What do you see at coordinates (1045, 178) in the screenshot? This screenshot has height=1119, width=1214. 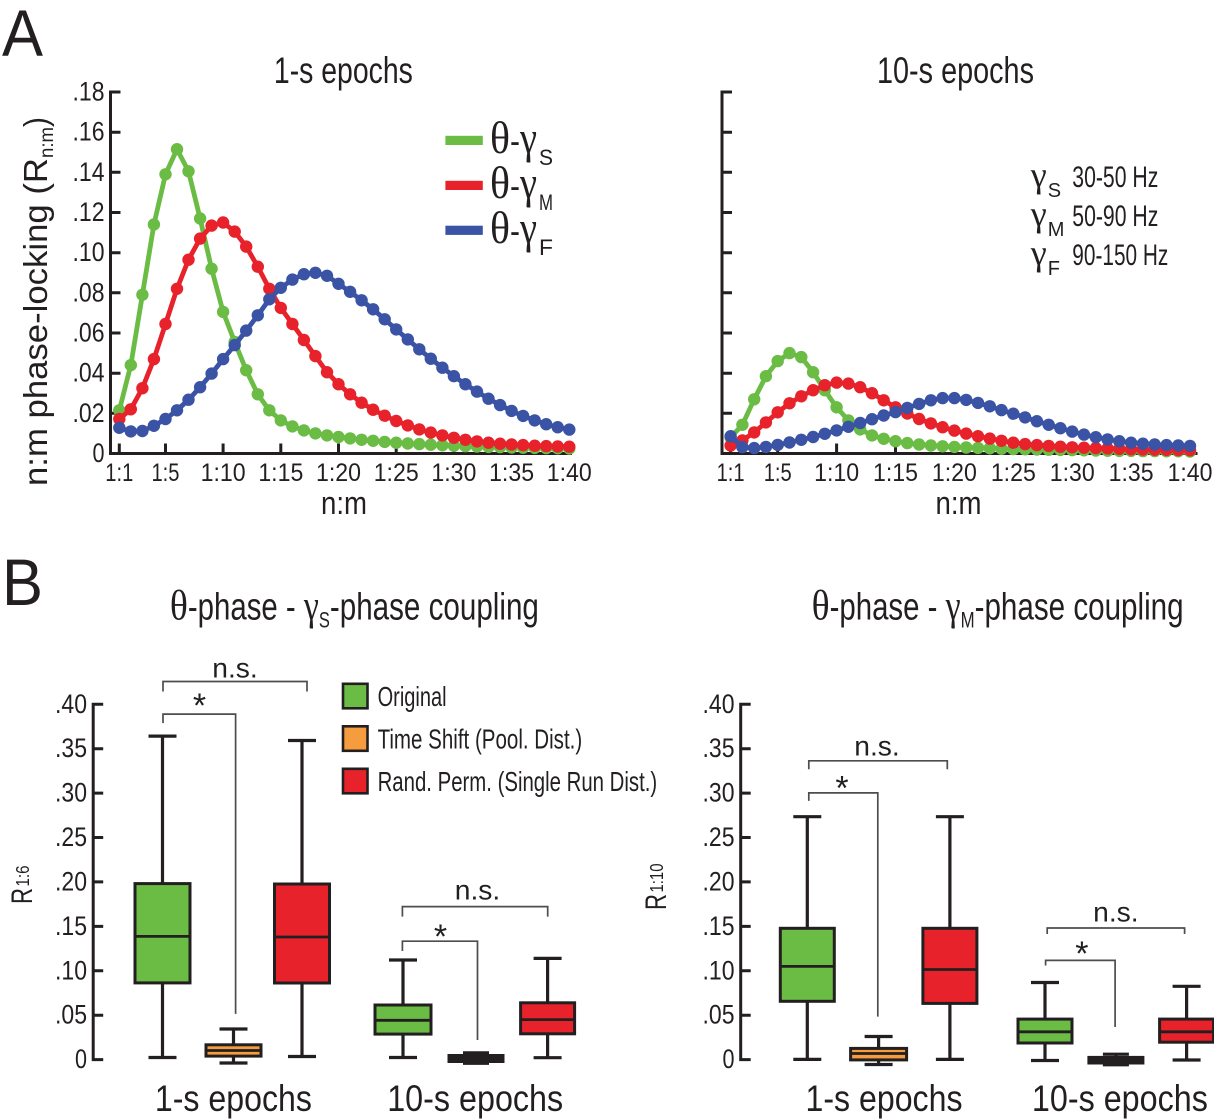 I see `svg-text: γS` at bounding box center [1045, 178].